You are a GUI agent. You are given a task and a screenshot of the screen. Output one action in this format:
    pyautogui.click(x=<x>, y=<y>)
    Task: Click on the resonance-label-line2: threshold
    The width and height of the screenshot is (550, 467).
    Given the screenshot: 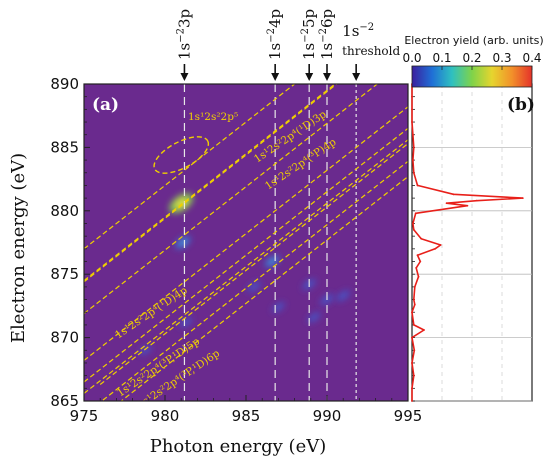 What is the action you would take?
    pyautogui.click(x=371, y=51)
    